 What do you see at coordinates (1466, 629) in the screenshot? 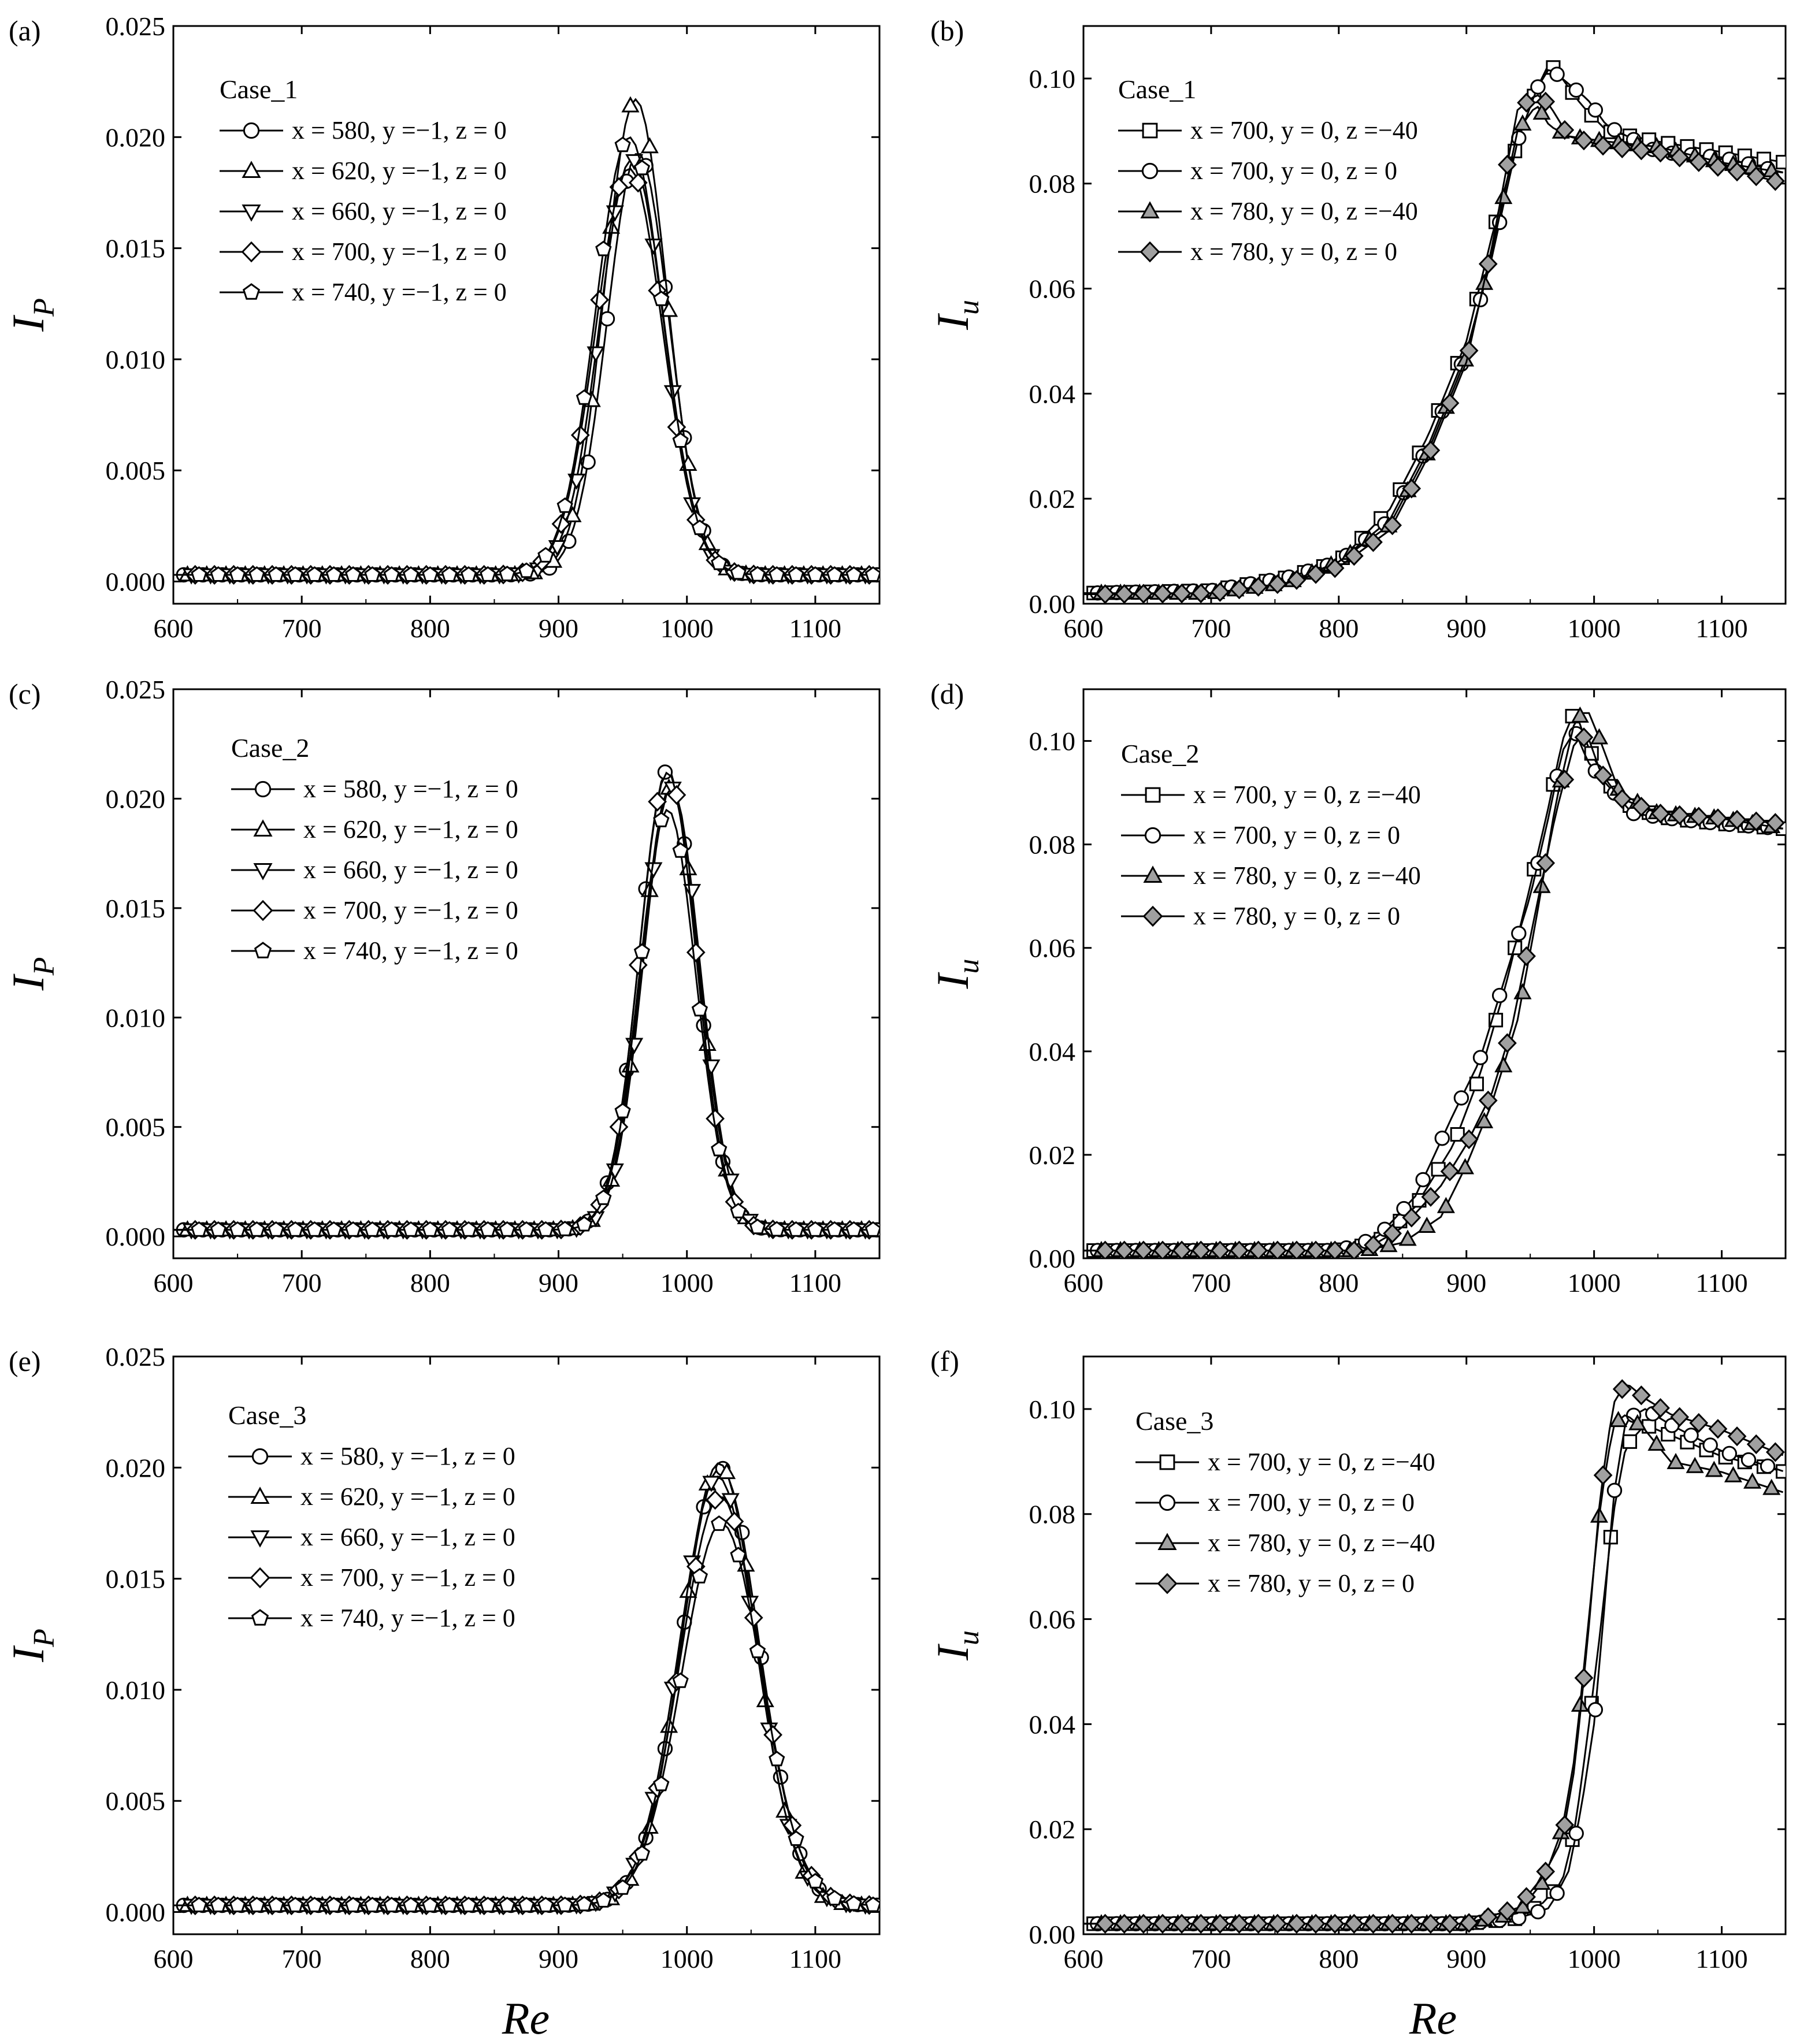
I see `x-tick-label: 900` at bounding box center [1466, 629].